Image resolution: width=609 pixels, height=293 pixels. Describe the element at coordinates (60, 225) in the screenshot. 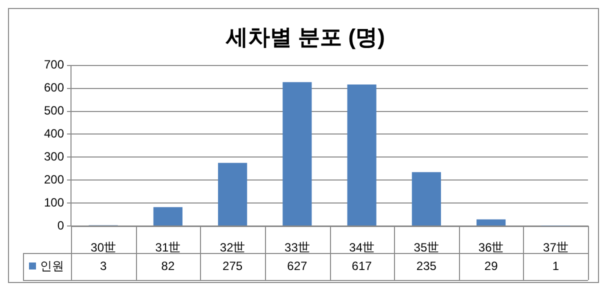

I see `y-tick-label: 0` at that location.